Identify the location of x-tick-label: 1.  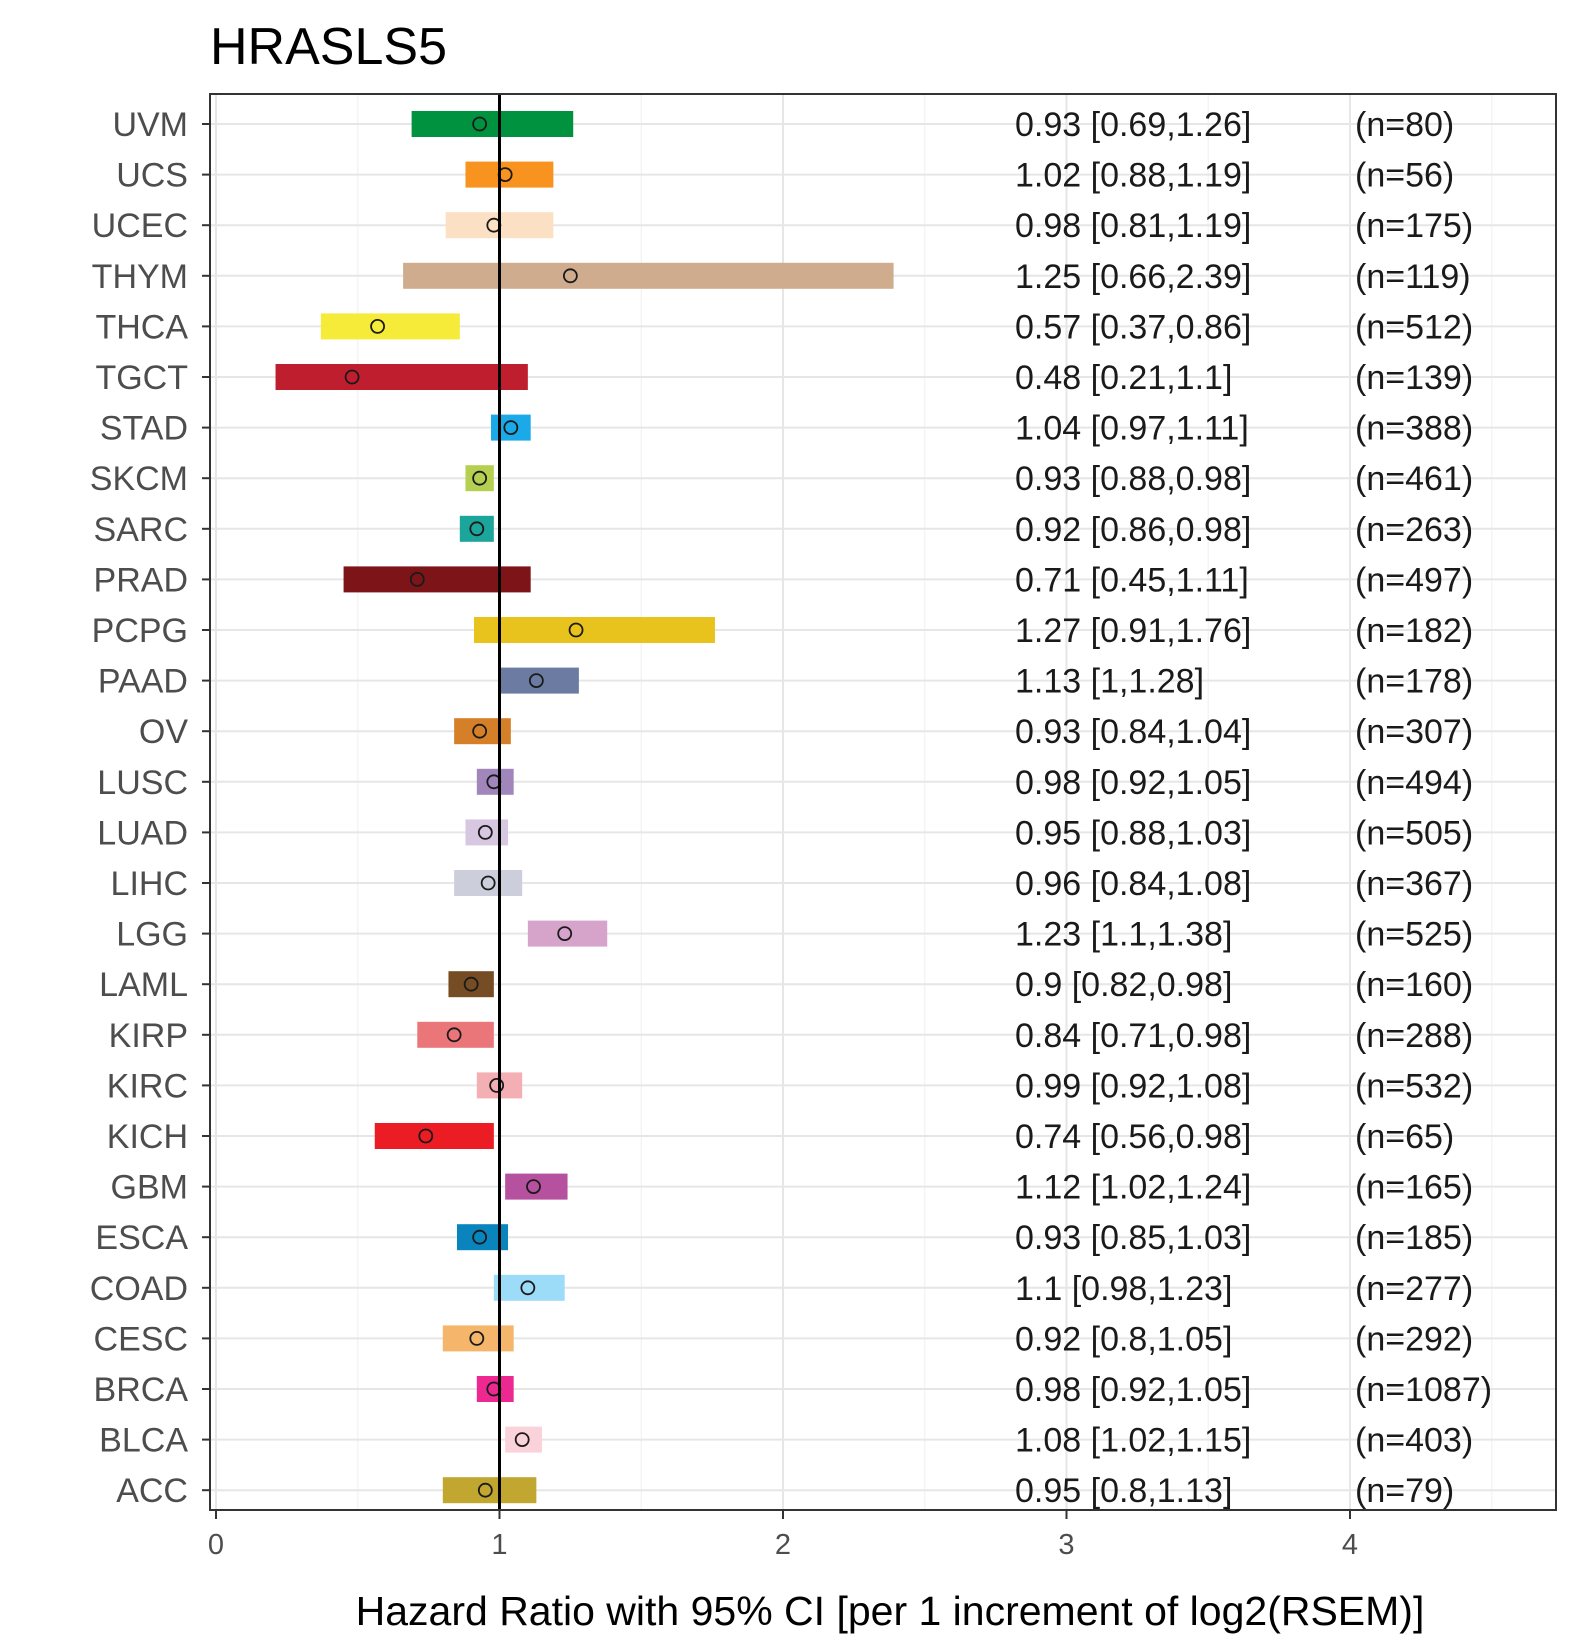
(499, 1545).